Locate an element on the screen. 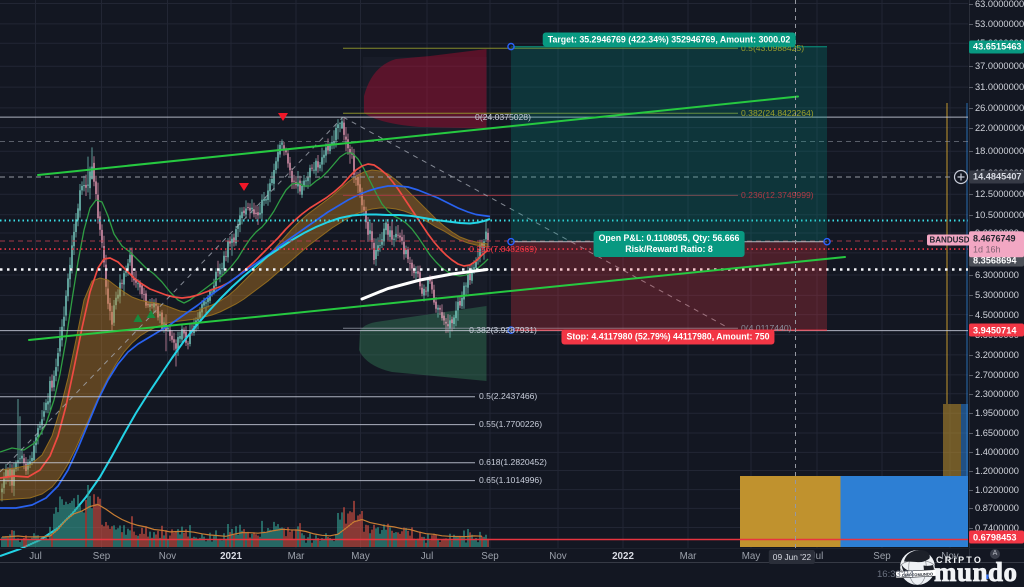  tag-stop: 3.9450714 is located at coordinates (996, 330).